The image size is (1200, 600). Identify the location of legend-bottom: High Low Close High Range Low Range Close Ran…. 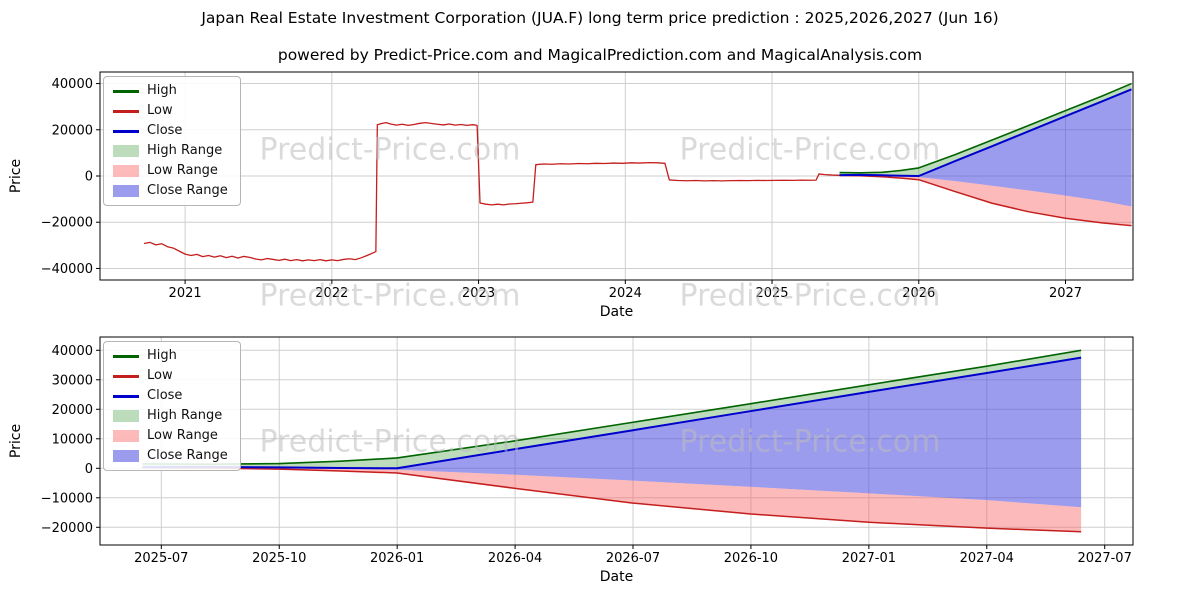
(172, 406).